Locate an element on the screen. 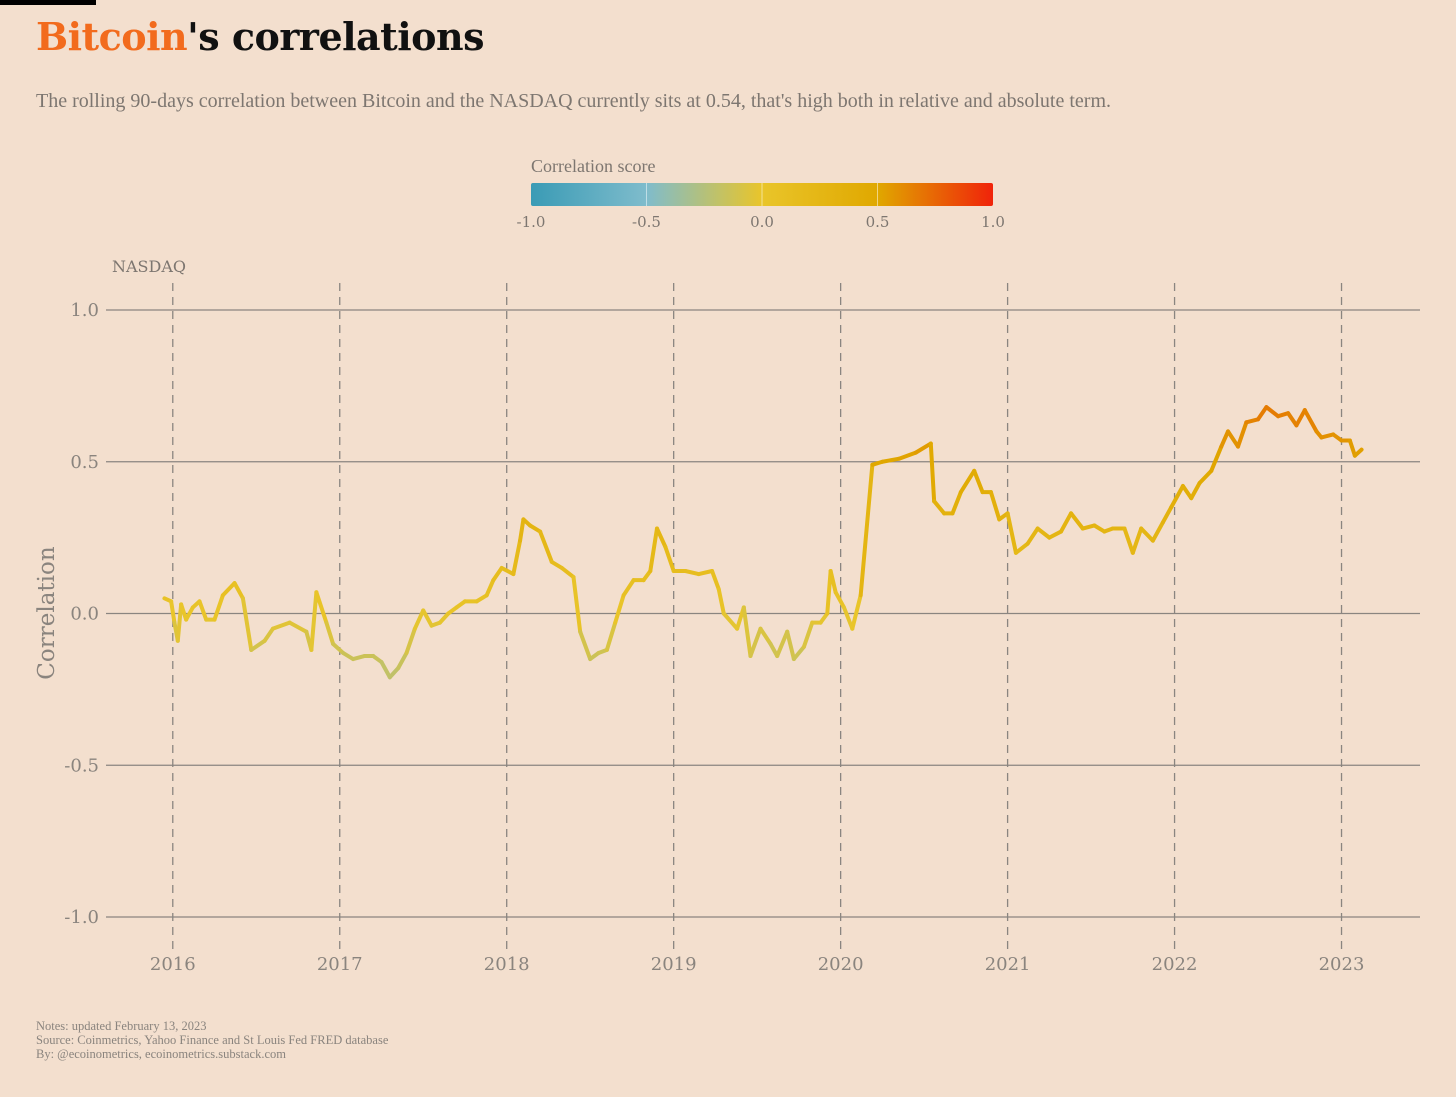  legend-tick-label: -0.5 is located at coordinates (646, 222).